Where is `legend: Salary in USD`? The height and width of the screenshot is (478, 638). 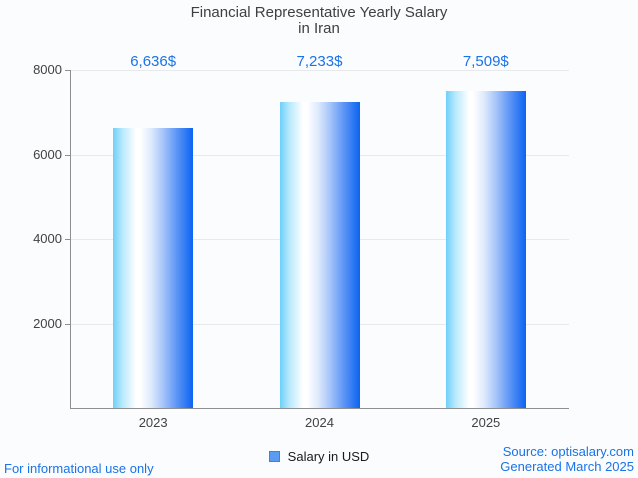
legend: Salary in USD is located at coordinates (319, 456).